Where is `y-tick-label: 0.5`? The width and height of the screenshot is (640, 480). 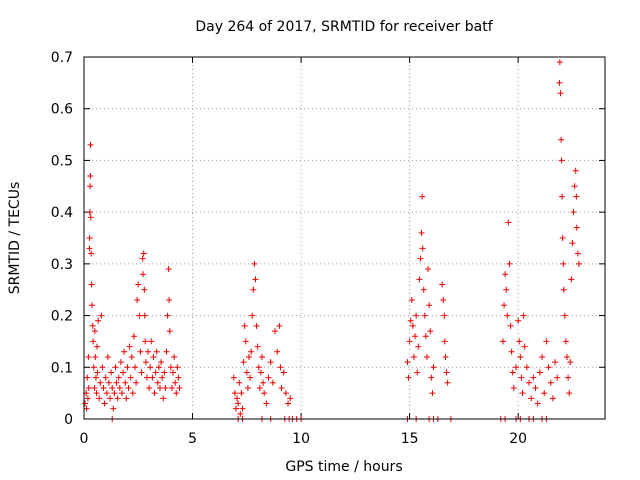 y-tick-label: 0.5 is located at coordinates (62, 161).